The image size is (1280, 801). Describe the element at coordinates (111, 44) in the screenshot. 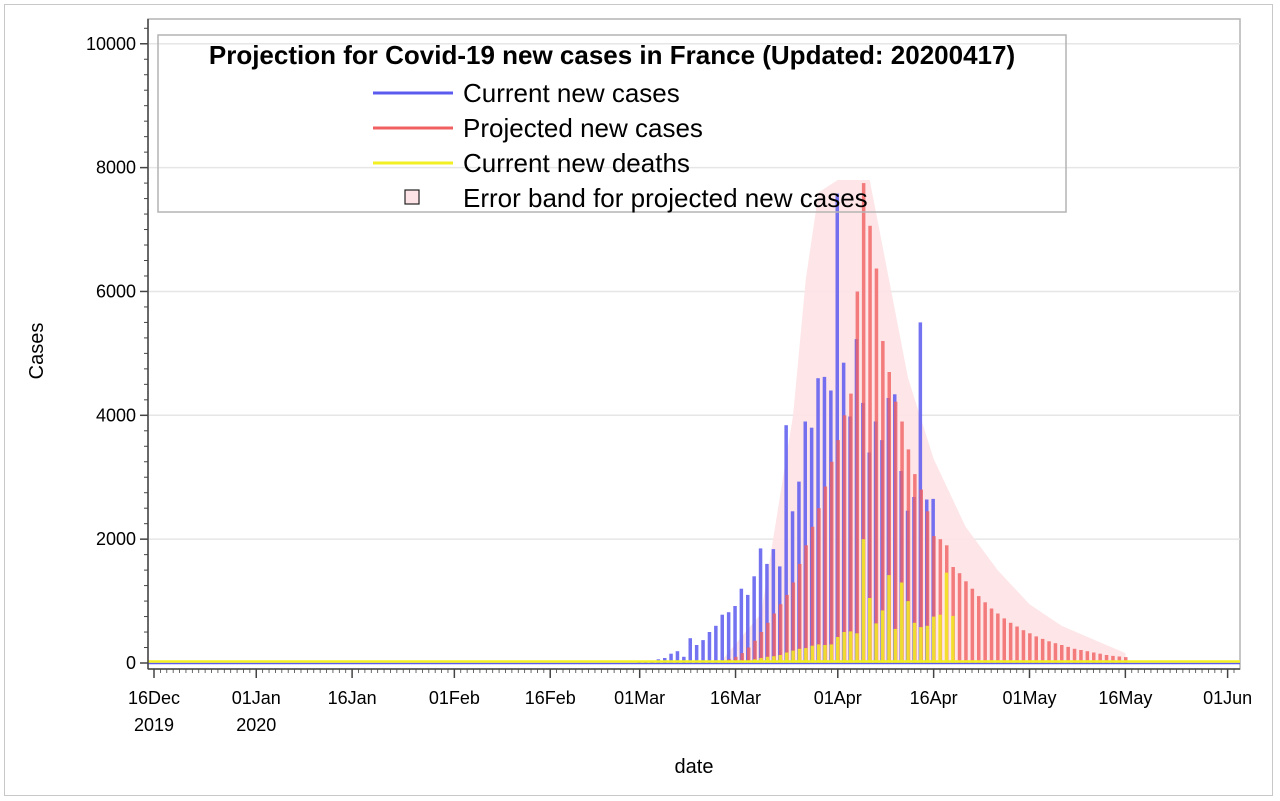

I see `y-tick-label-5: 10000` at that location.